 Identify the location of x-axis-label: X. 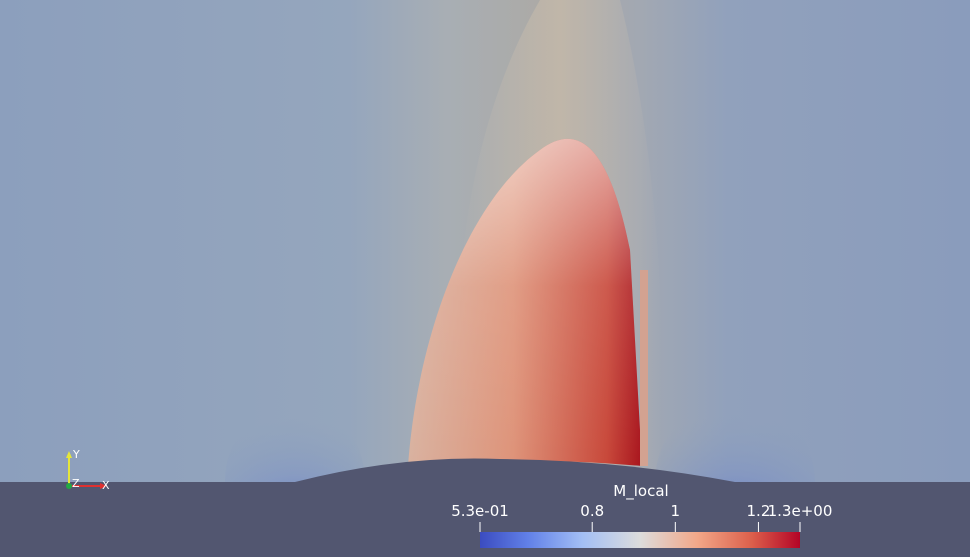
(106, 485).